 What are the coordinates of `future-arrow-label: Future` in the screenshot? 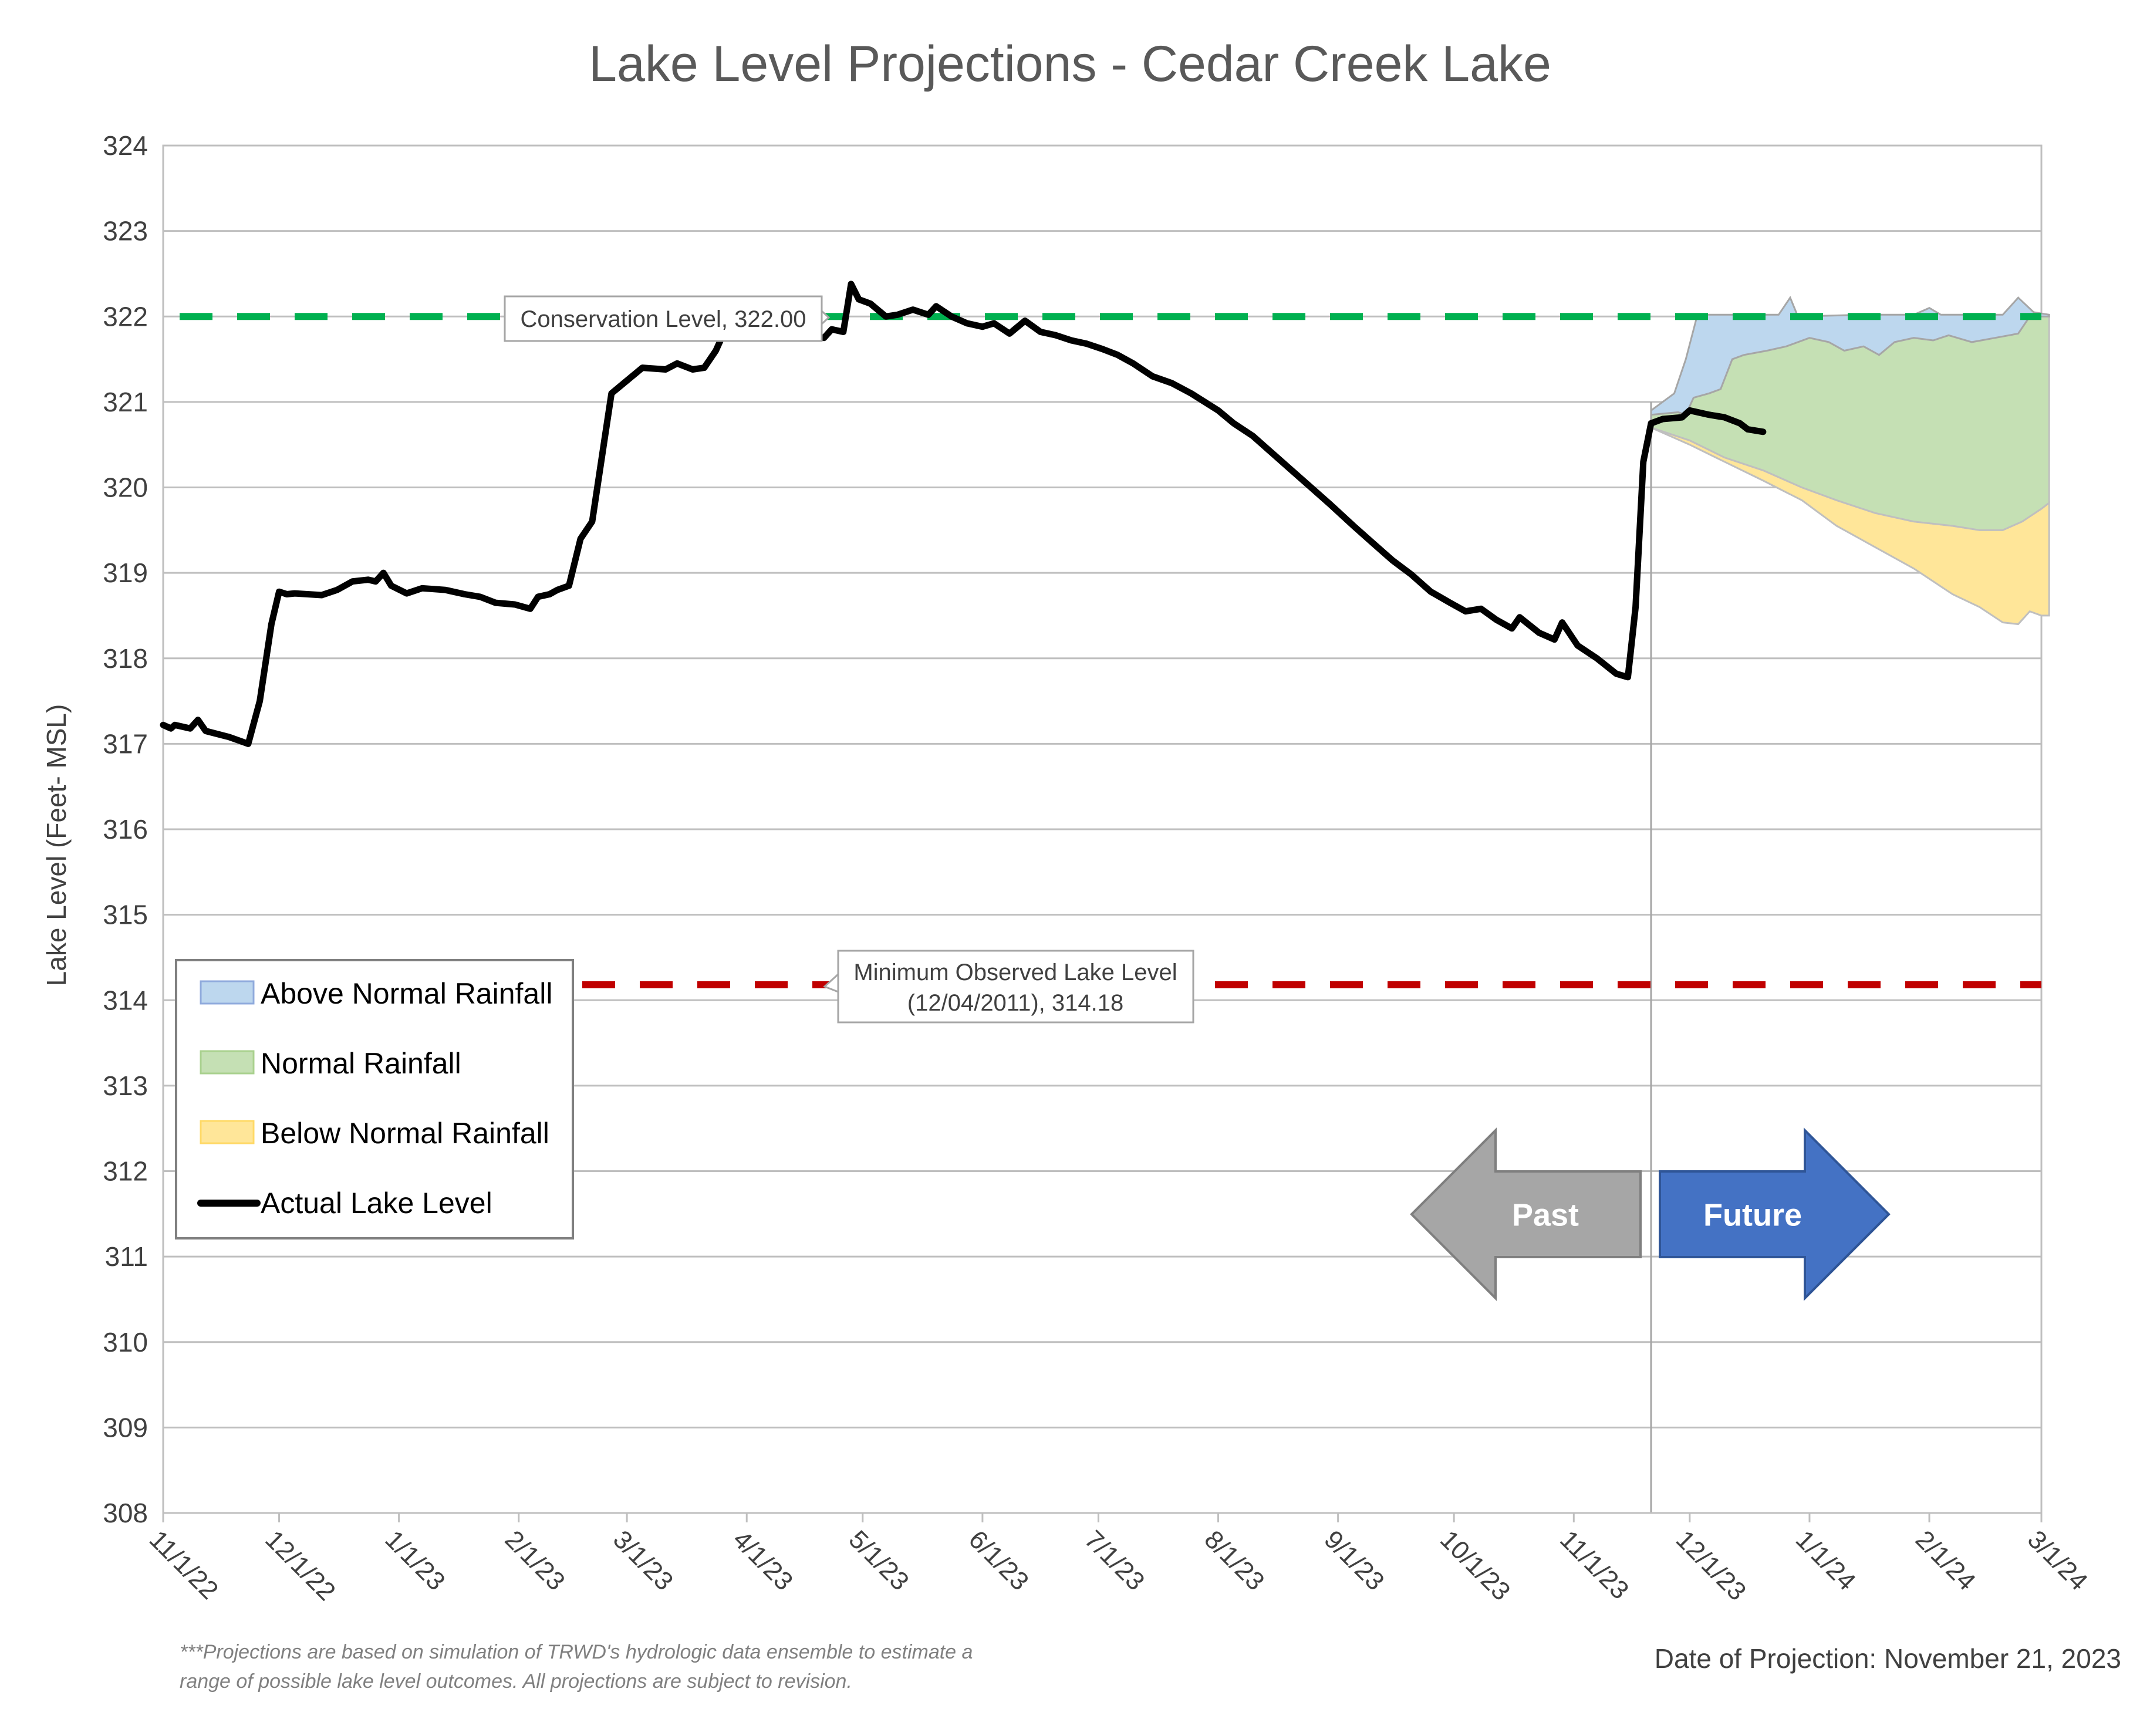 It's located at (1752, 1214).